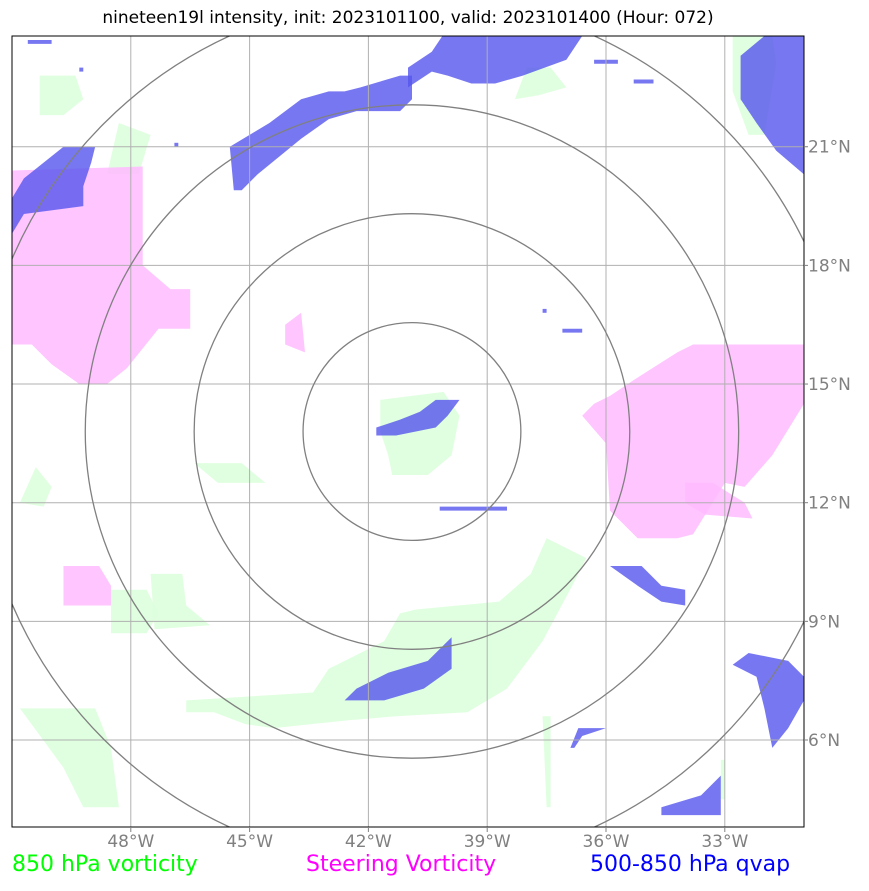 This screenshot has width=869, height=891. I want to click on lat-tick-label: 12°N, so click(829, 504).